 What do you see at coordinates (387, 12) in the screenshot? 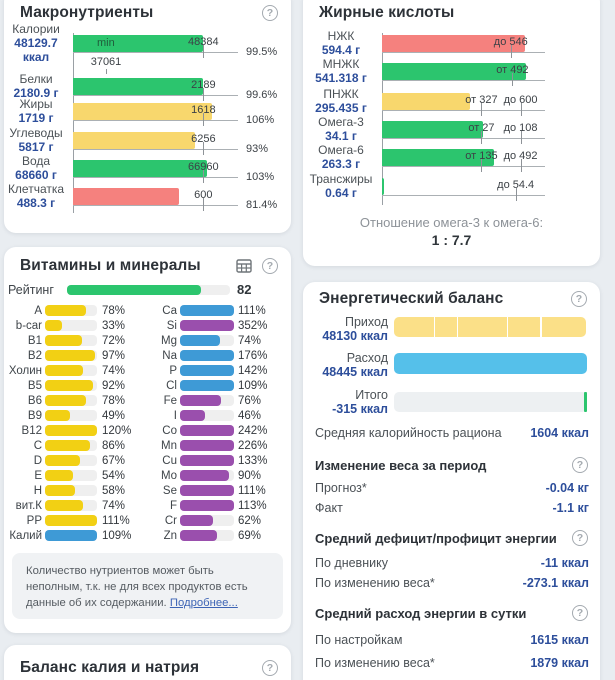
I see `fatty-acids-title: Жирные кислоты` at bounding box center [387, 12].